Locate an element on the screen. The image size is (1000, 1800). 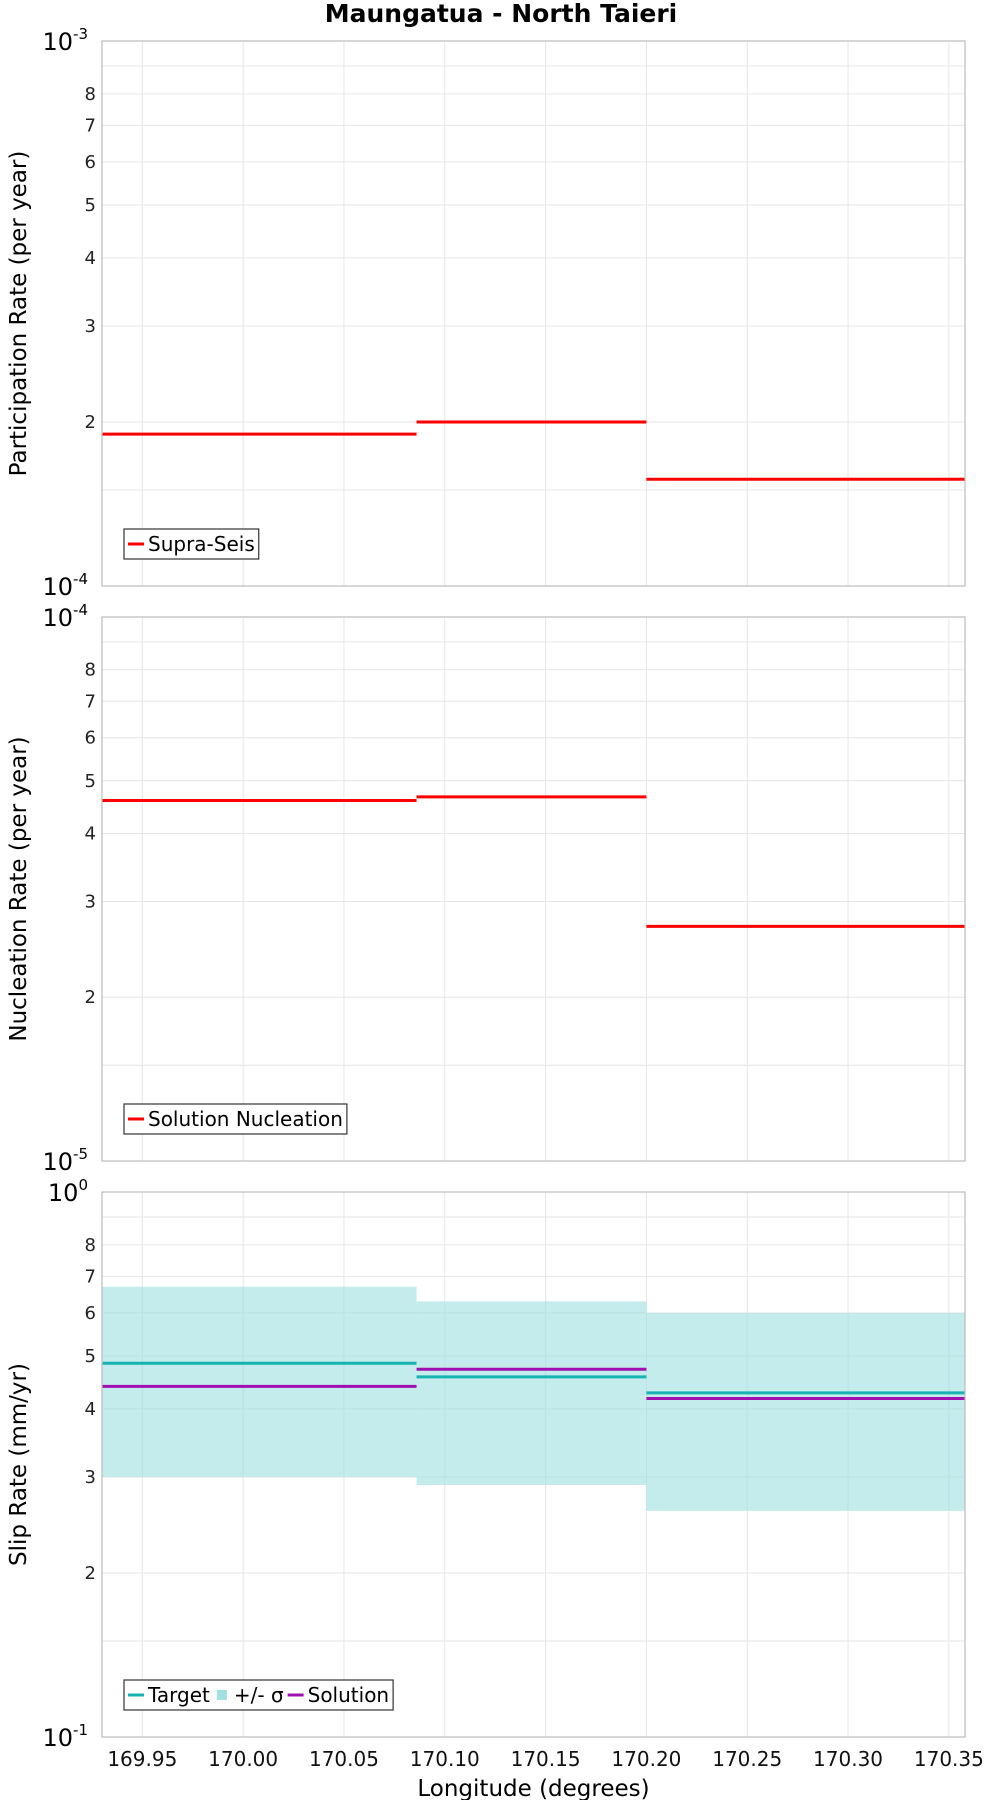
x-axis-label: Longitude (degrees) is located at coordinates (533, 1788).